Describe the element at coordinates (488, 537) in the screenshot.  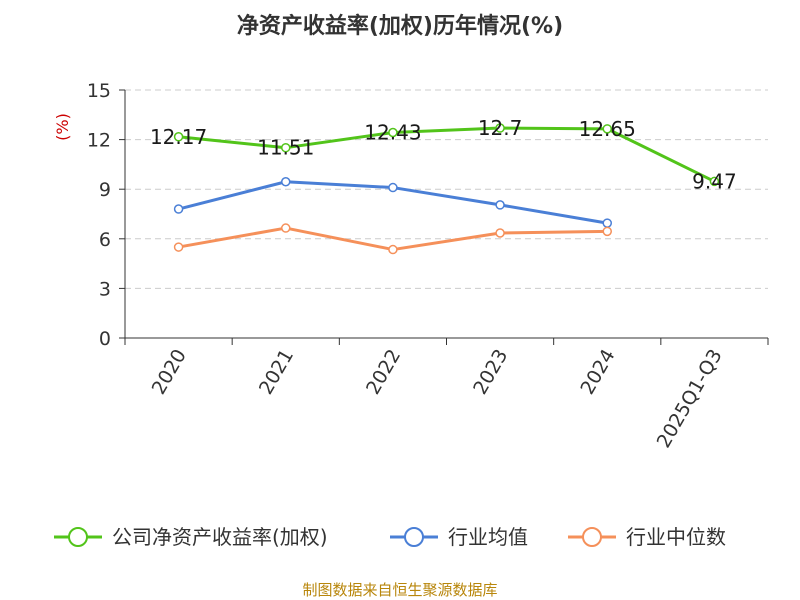
I see `legend-label: 行业均值` at that location.